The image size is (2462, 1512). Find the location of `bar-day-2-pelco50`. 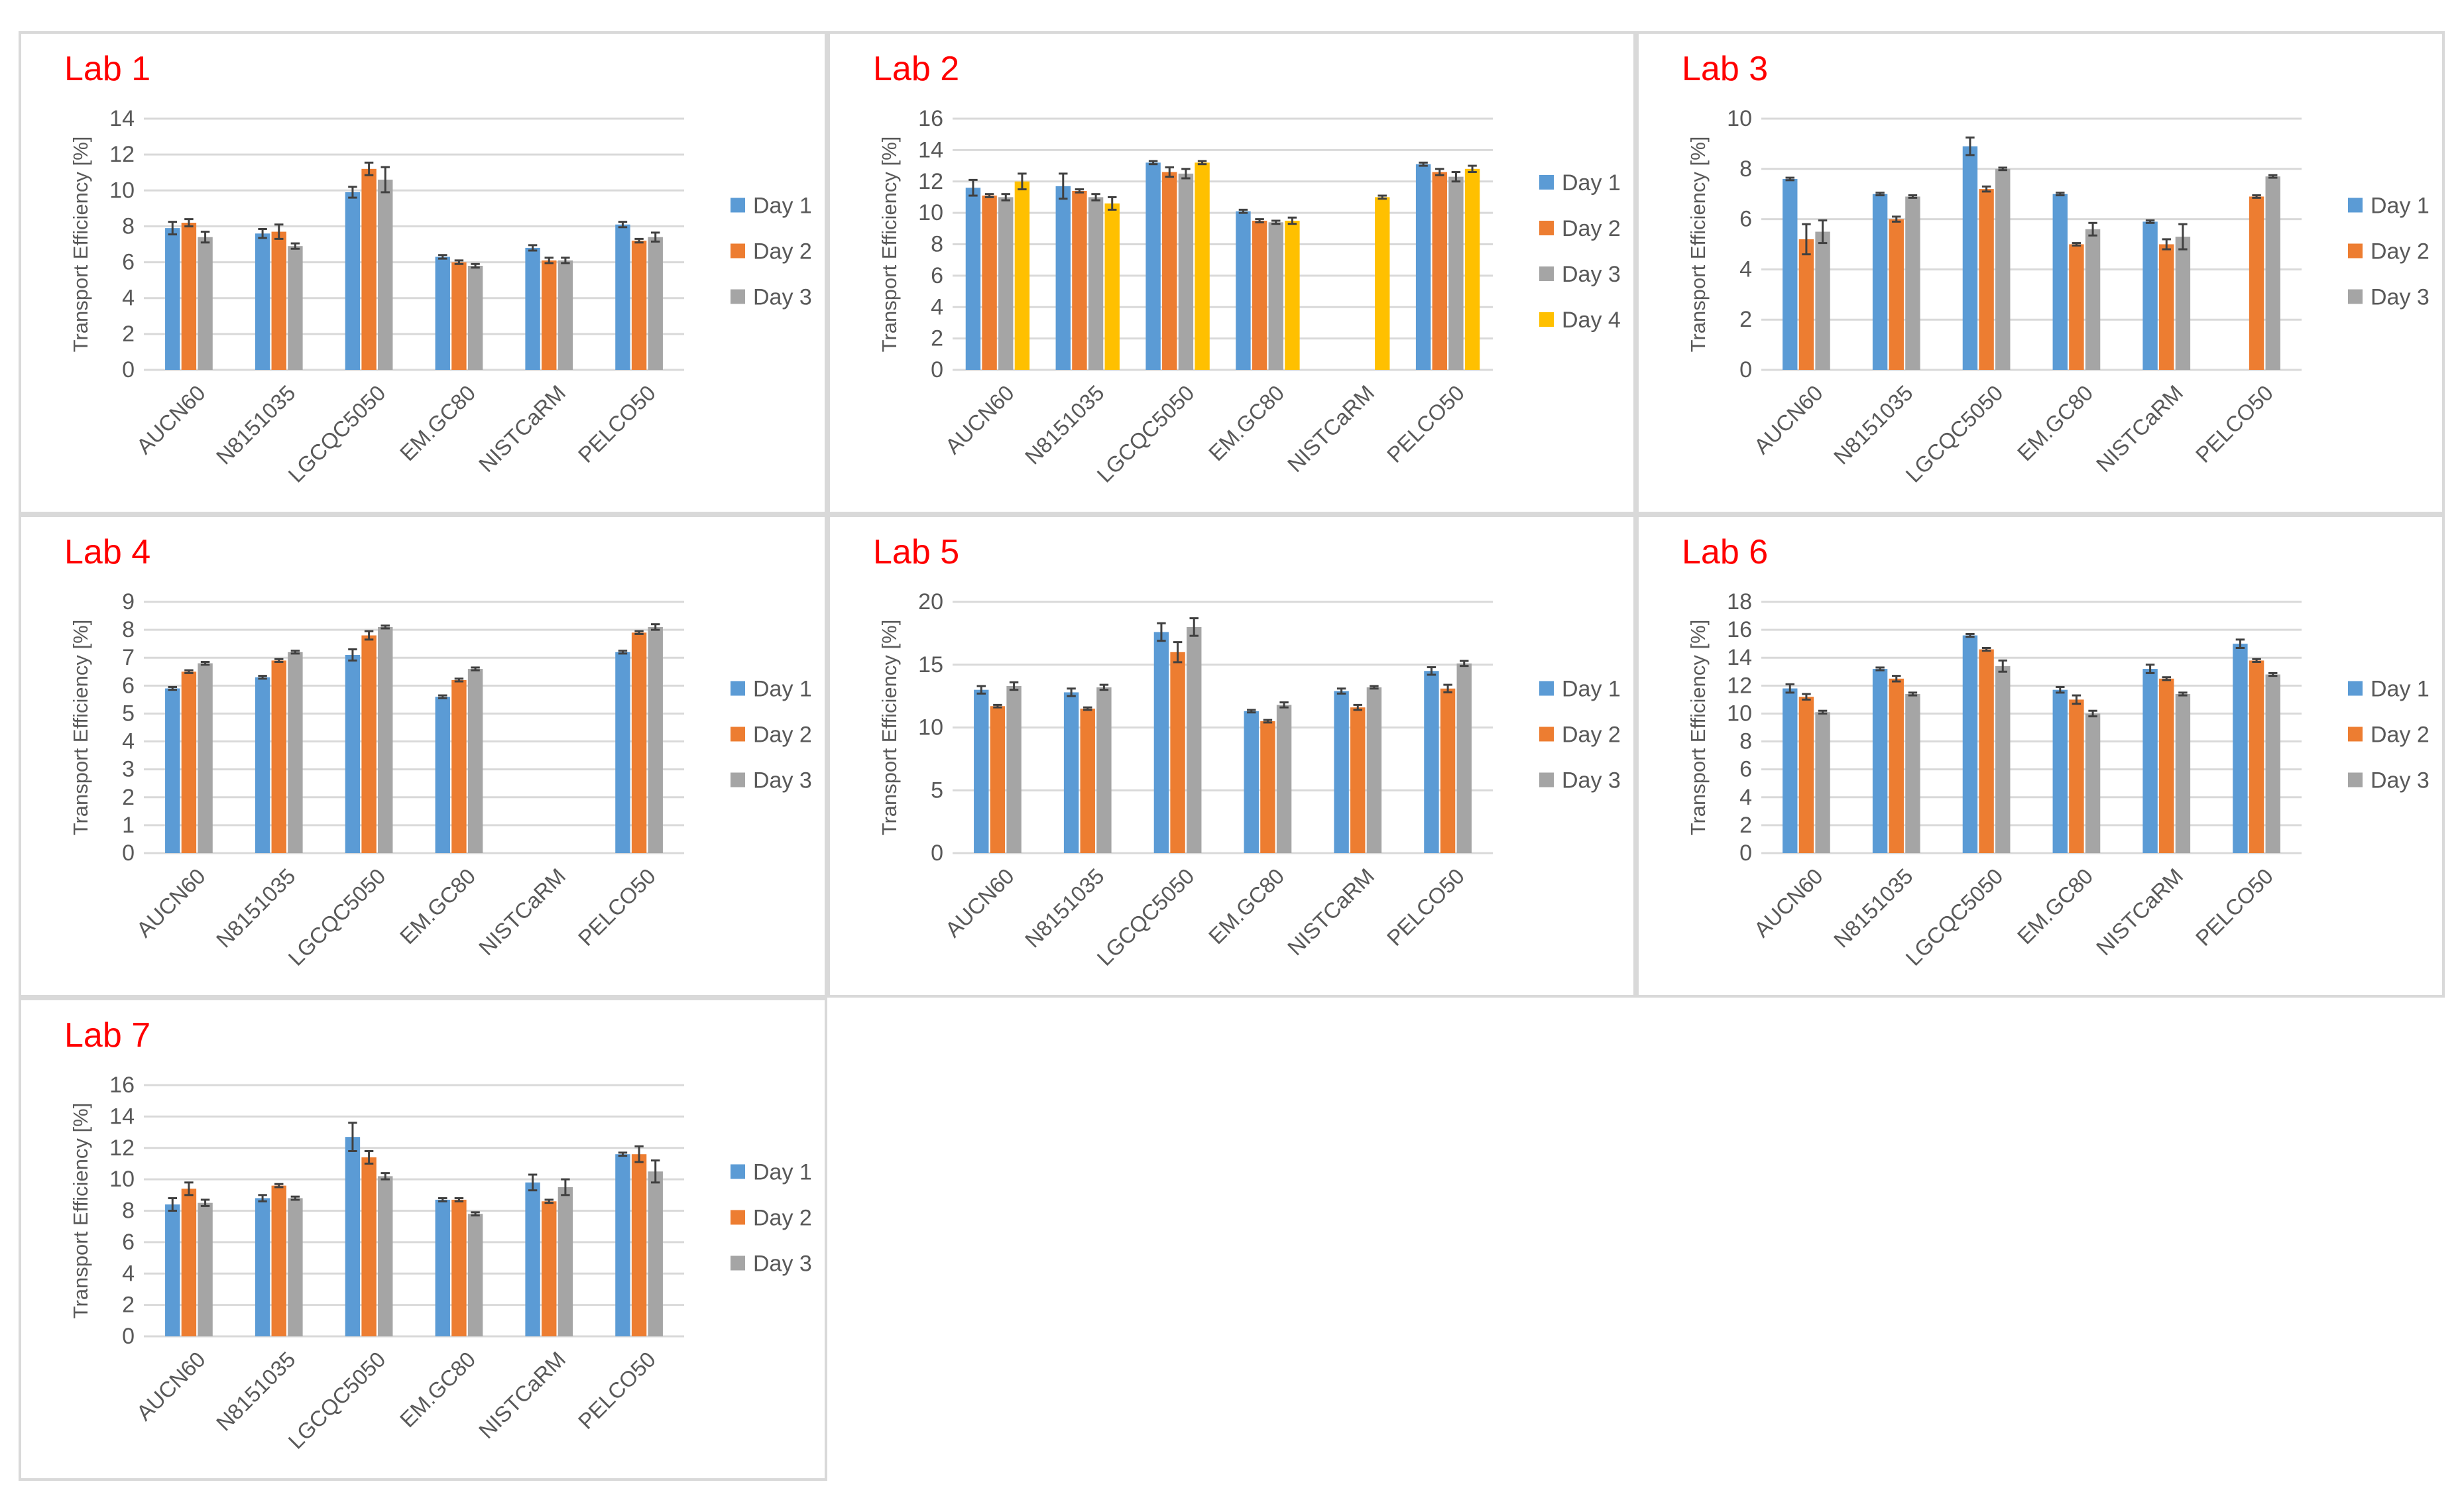

bar-day-2-pelco50 is located at coordinates (639, 305).